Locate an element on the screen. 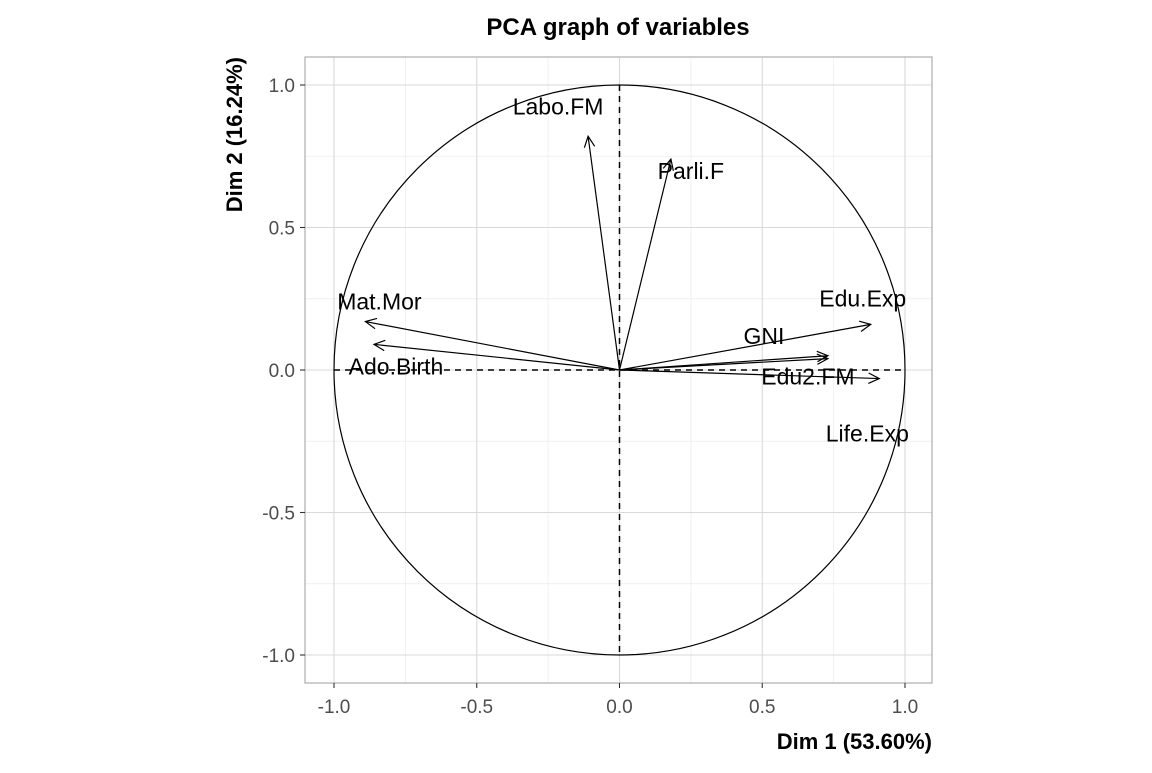 The image size is (1152, 773). arrow-head-ado-birth is located at coordinates (379, 345).